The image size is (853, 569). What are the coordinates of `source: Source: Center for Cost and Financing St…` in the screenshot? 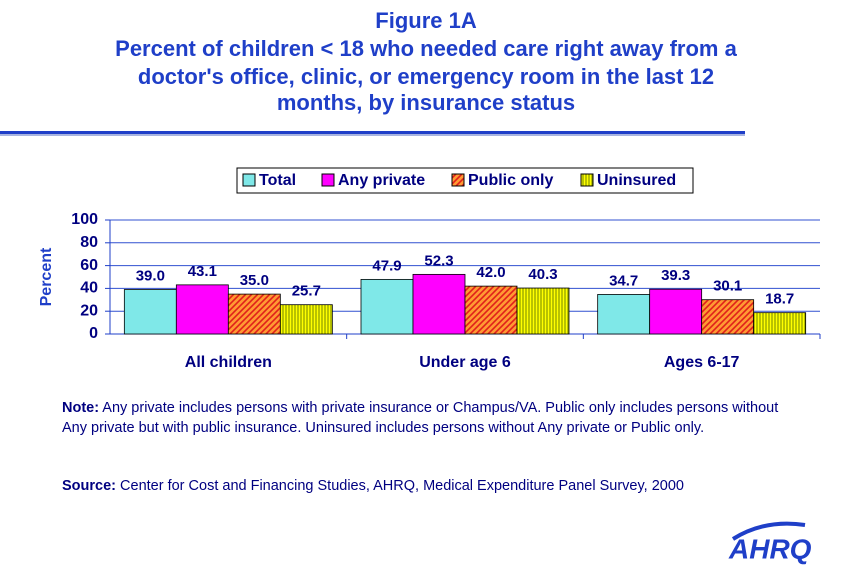 It's located at (424, 486).